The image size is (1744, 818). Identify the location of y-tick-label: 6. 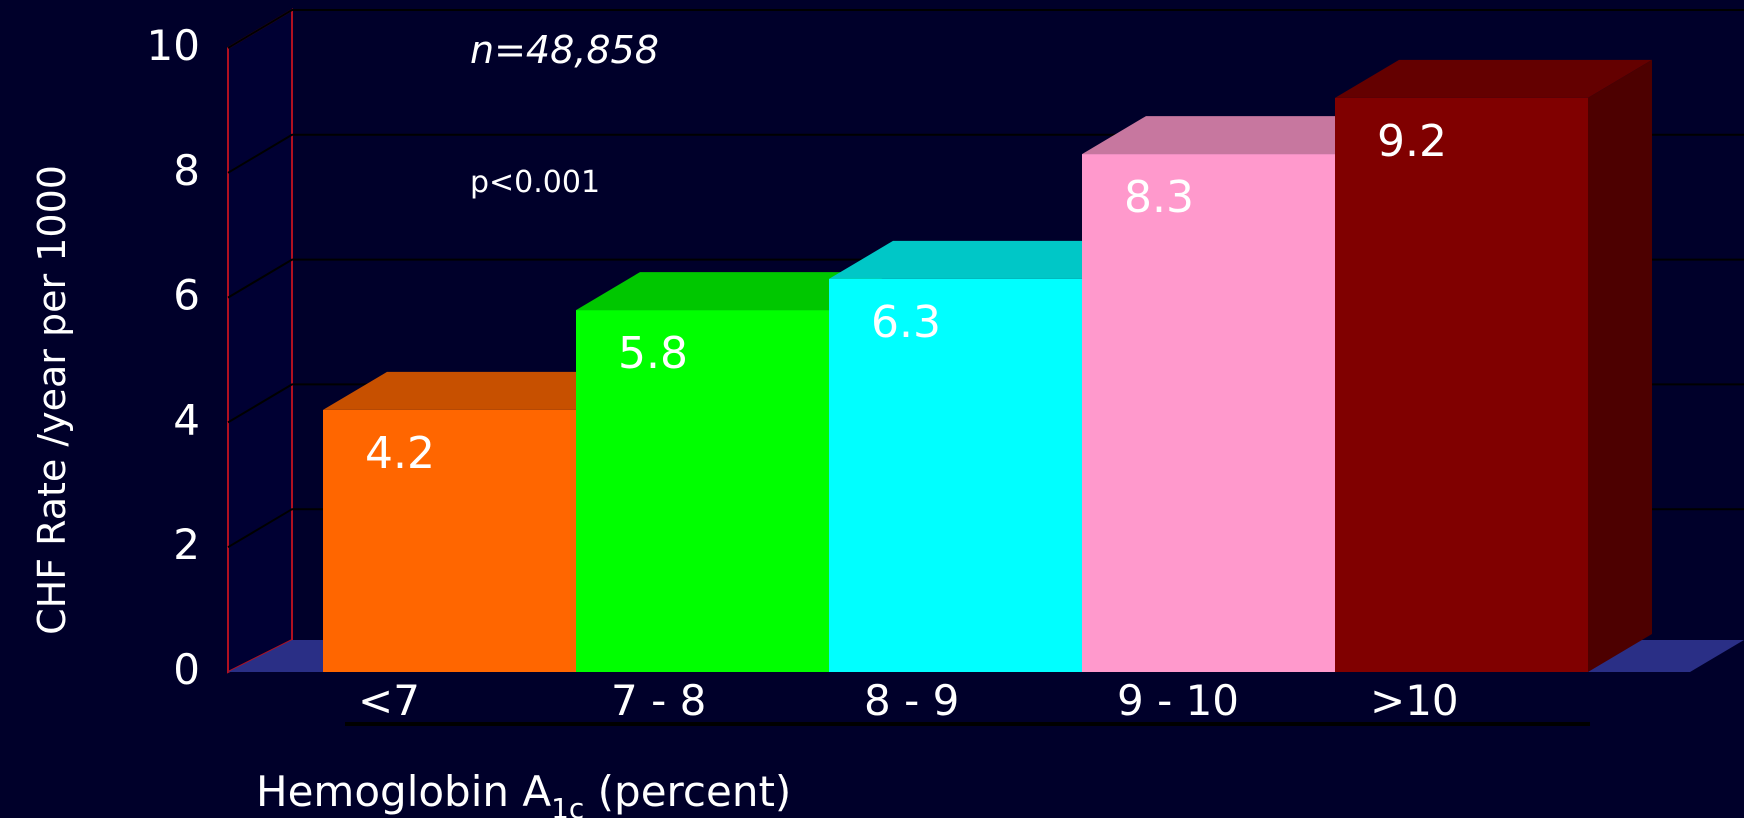
(186, 295).